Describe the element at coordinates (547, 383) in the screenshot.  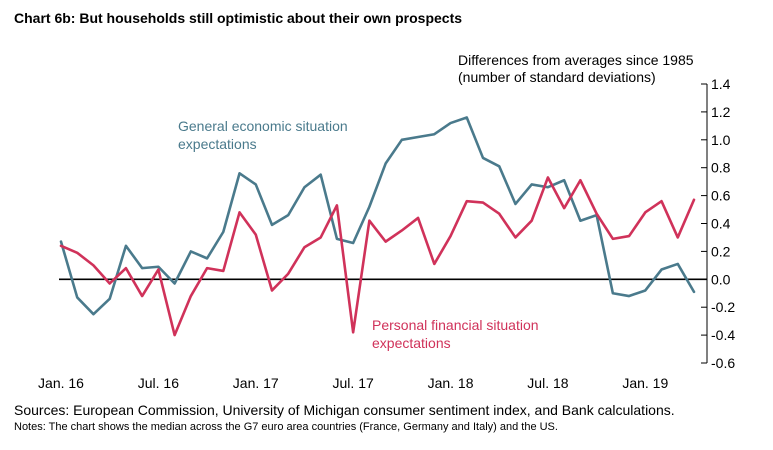
I see `x-tick-label: Jul. 18` at that location.